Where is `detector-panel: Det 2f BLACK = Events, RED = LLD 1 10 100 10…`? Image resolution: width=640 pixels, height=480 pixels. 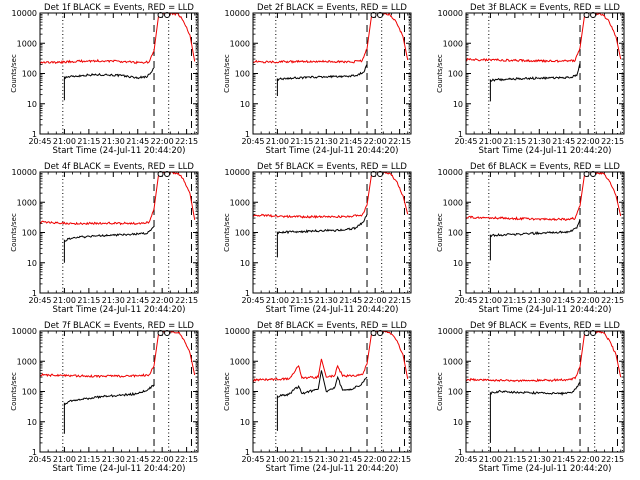 detector-panel: Det 2f BLACK = Events, RED = LLD 1 10 100 10… is located at coordinates (317, 79).